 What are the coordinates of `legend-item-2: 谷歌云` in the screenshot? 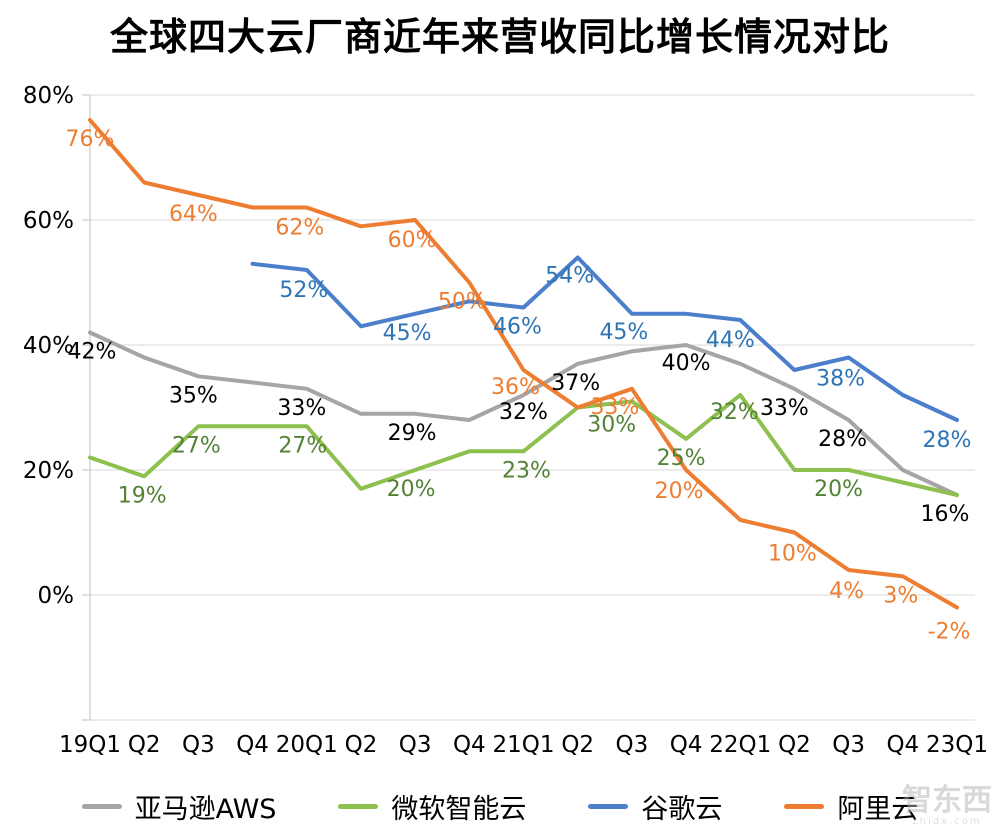 It's located at (655, 806).